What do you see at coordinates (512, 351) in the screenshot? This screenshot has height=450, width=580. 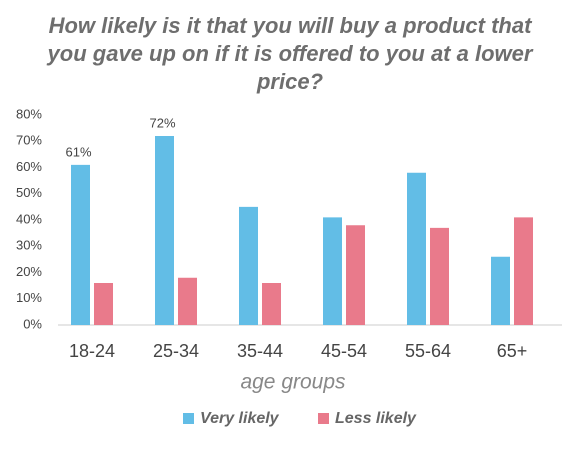 I see `x-tick-label: 65+` at bounding box center [512, 351].